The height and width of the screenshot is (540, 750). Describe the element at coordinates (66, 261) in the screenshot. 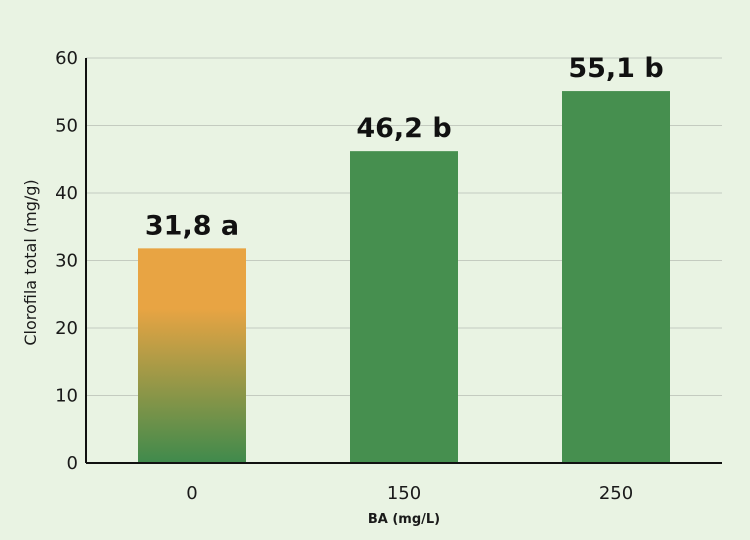

I see `y-tick-label: 30` at that location.